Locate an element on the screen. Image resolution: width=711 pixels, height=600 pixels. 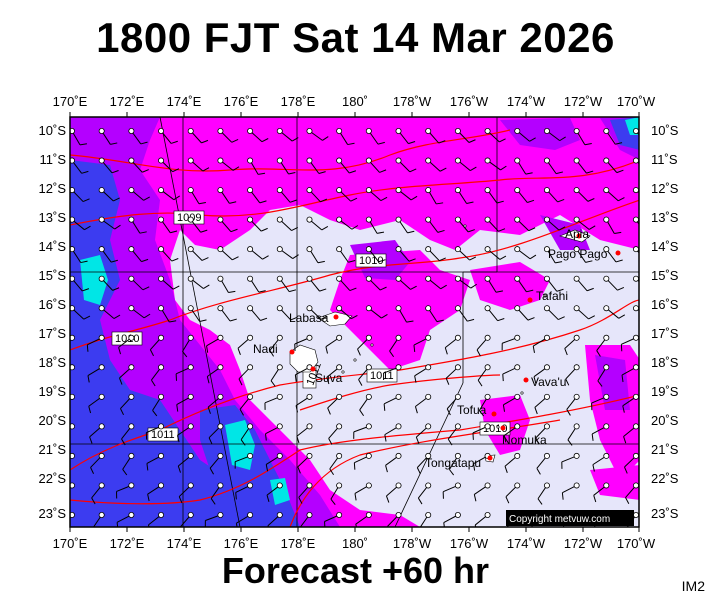
svg-text: Apia is located at coordinates (577, 234).